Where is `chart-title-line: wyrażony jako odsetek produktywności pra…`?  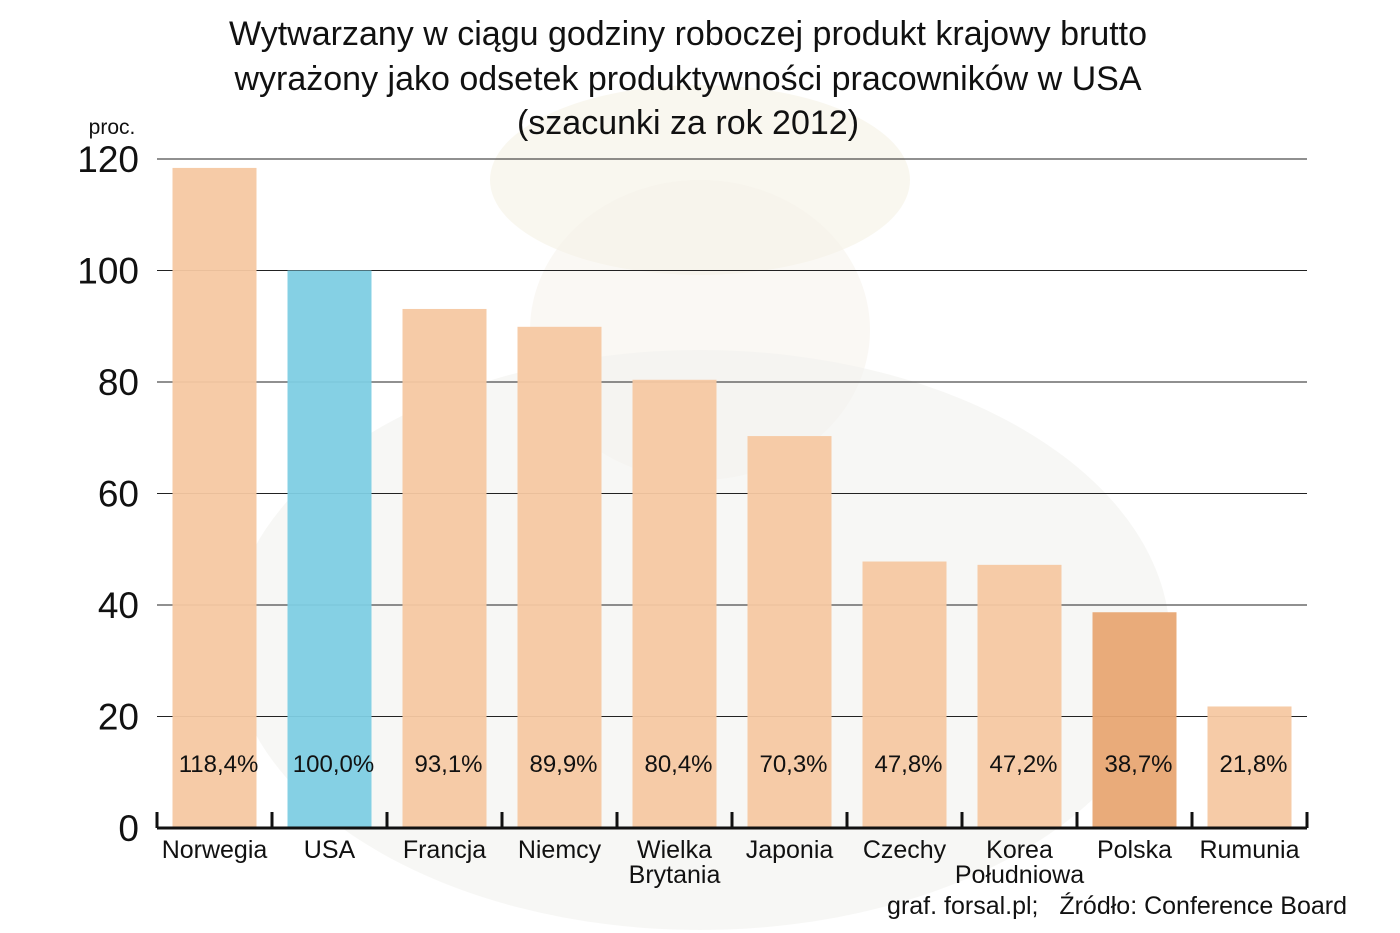
chart-title-line: wyrażony jako odsetek produktywności pra… is located at coordinates (687, 79).